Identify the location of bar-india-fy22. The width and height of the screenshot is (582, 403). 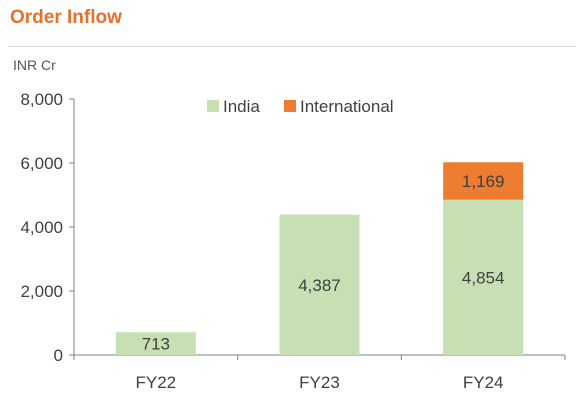
(155, 343).